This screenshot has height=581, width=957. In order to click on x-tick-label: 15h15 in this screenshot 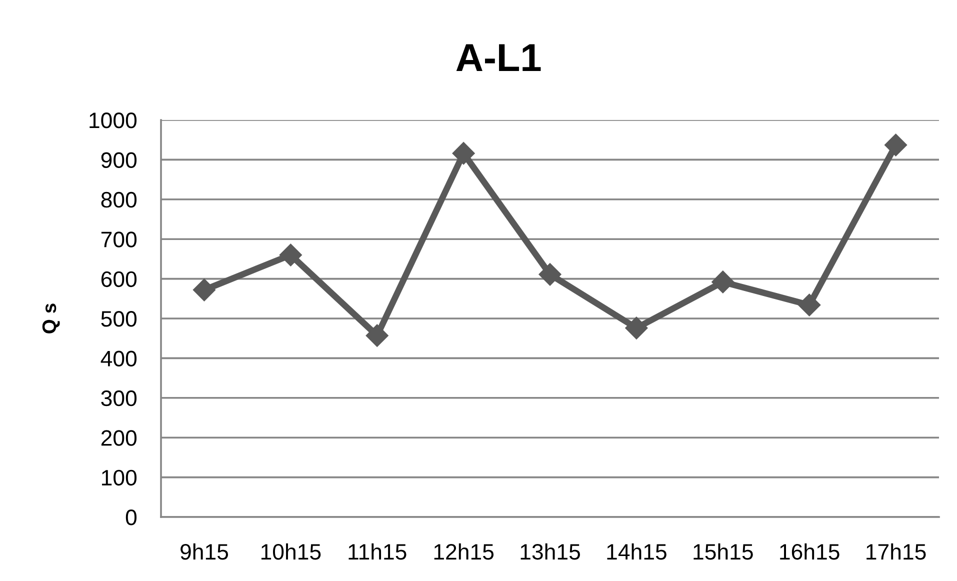, I will do `click(723, 551)`.